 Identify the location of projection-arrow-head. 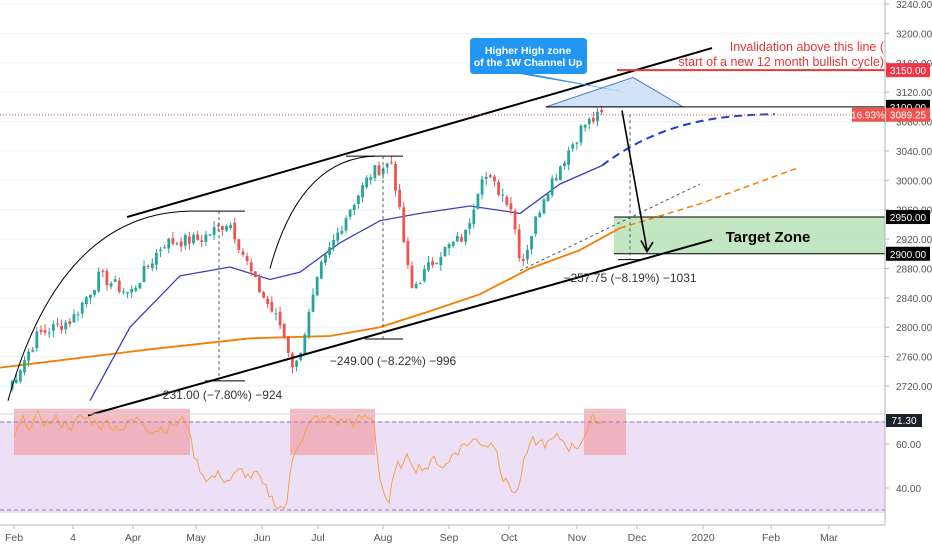
(647, 247).